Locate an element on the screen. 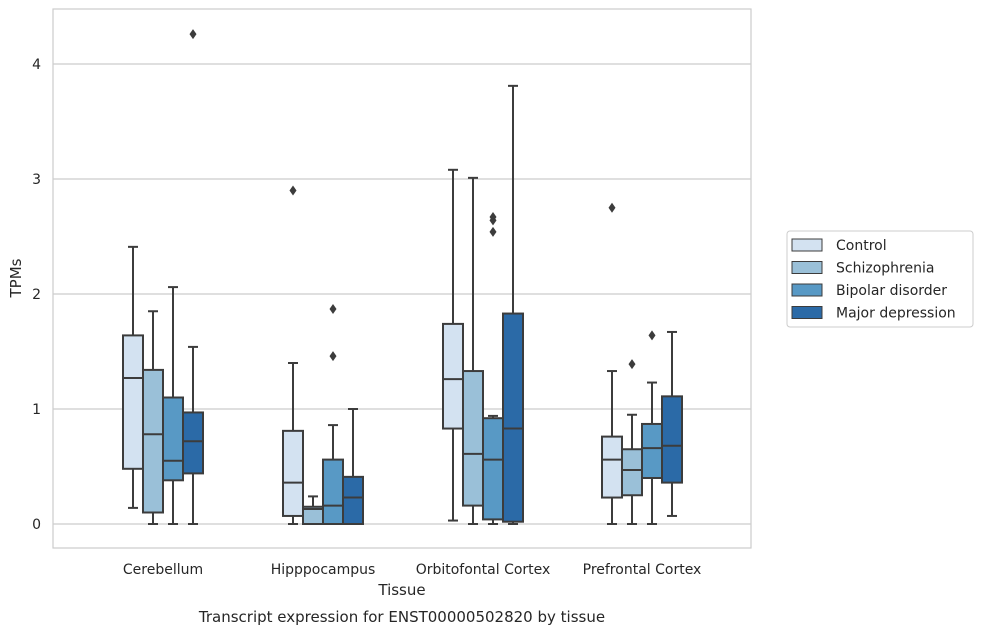  legend-label: Schizophrenia is located at coordinates (885, 269).